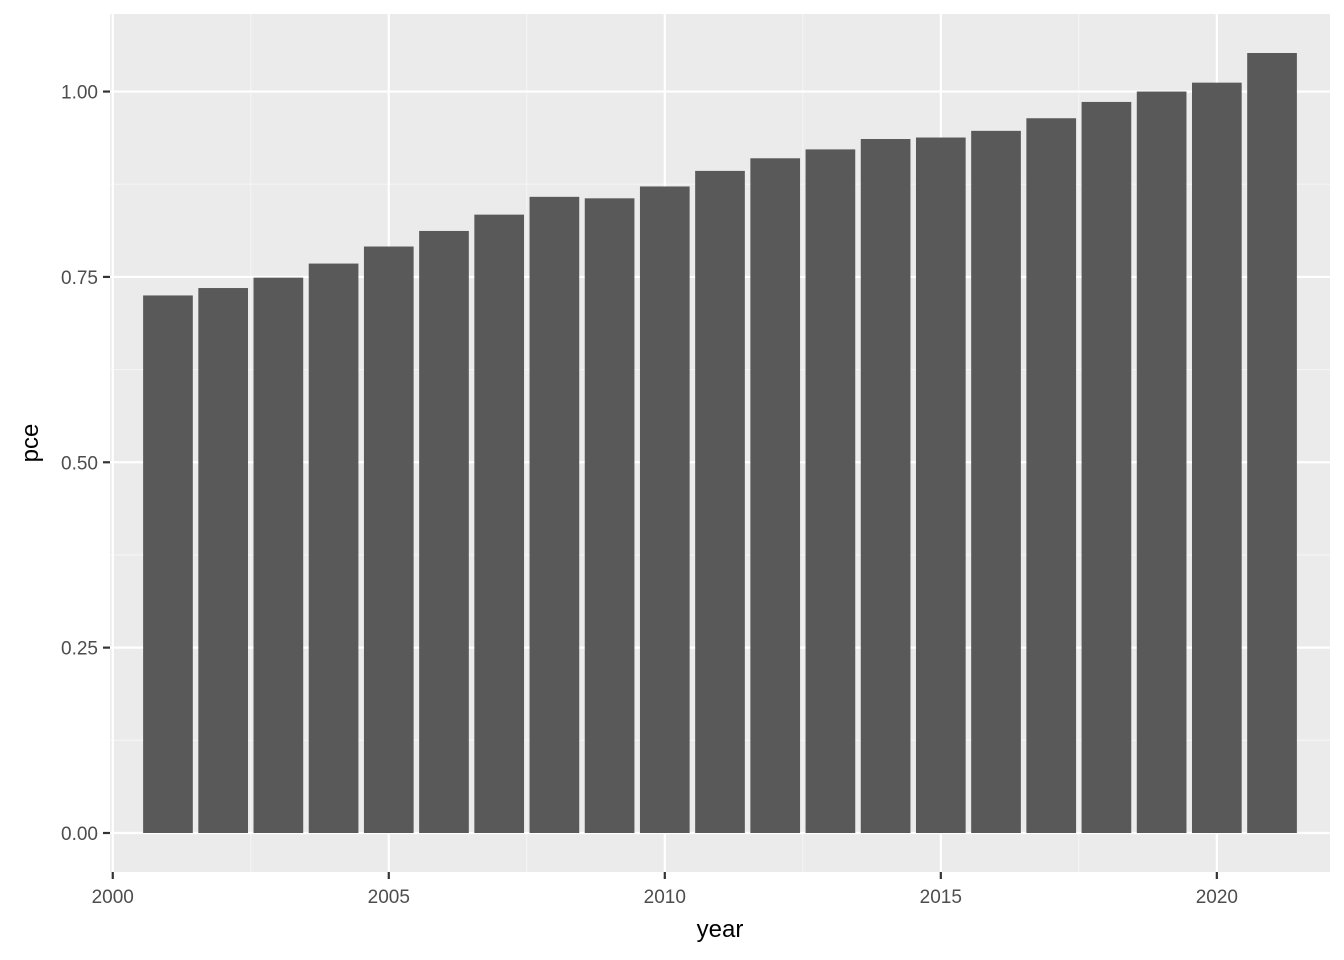 Image resolution: width=1344 pixels, height=960 pixels. What do you see at coordinates (775, 496) in the screenshot?
I see `bar-2012` at bounding box center [775, 496].